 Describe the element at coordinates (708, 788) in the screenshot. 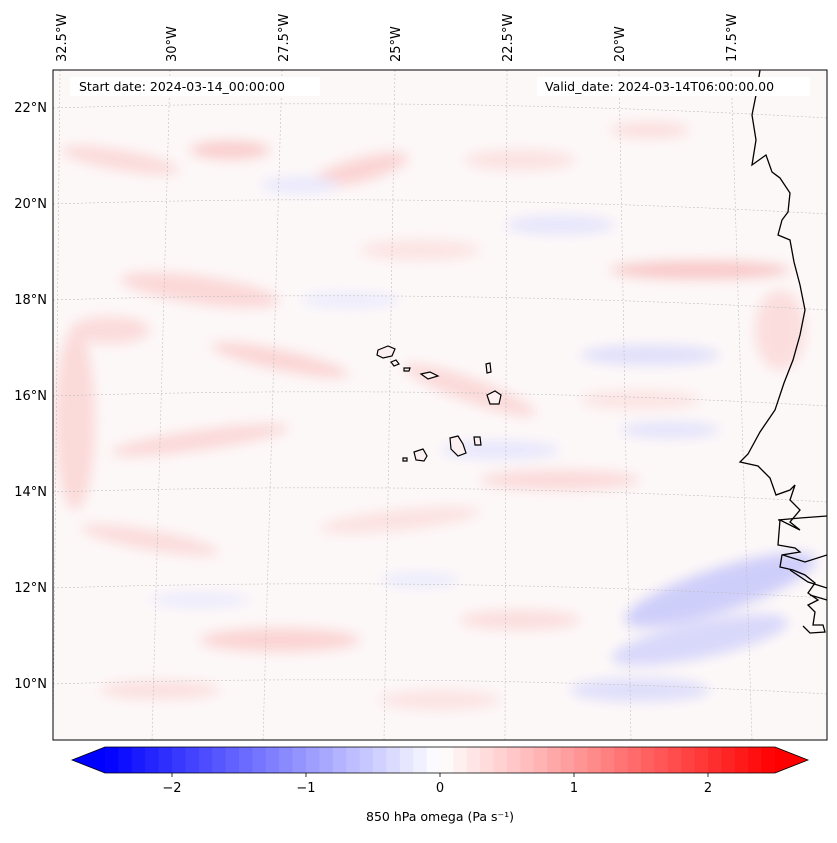

I see `colorbar-tick-label: 2` at that location.